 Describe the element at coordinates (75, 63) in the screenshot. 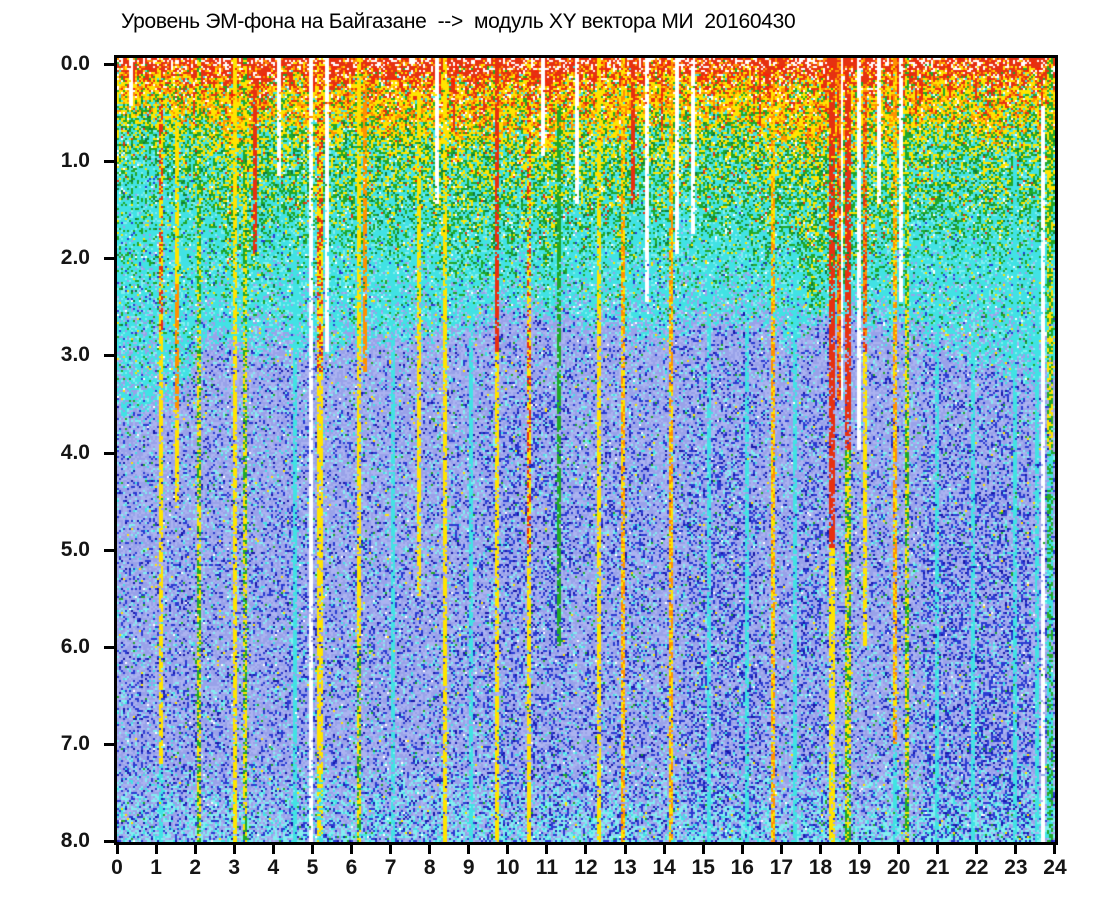

I see `y-tick-label: 0.0` at that location.